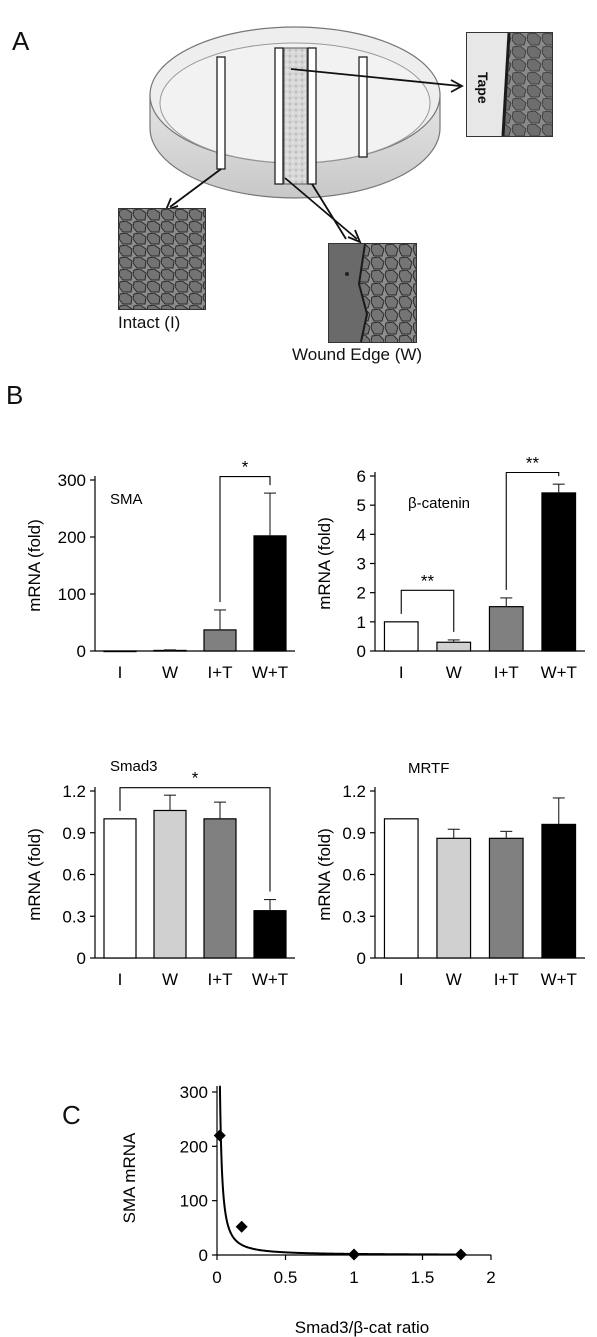 Image resolution: width=597 pixels, height=1337 pixels. Describe the element at coordinates (216, 1277) in the screenshot. I see `x-tick-label: 0` at that location.